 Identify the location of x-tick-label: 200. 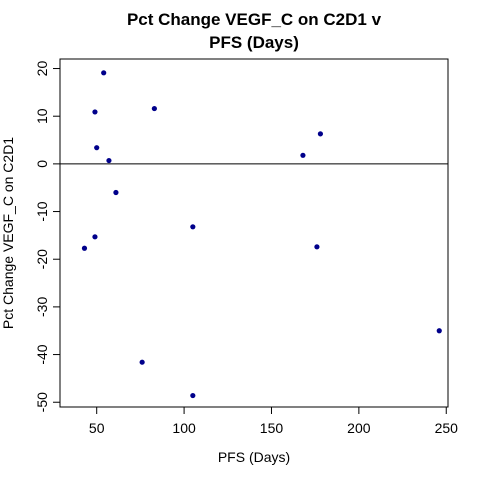
(359, 428).